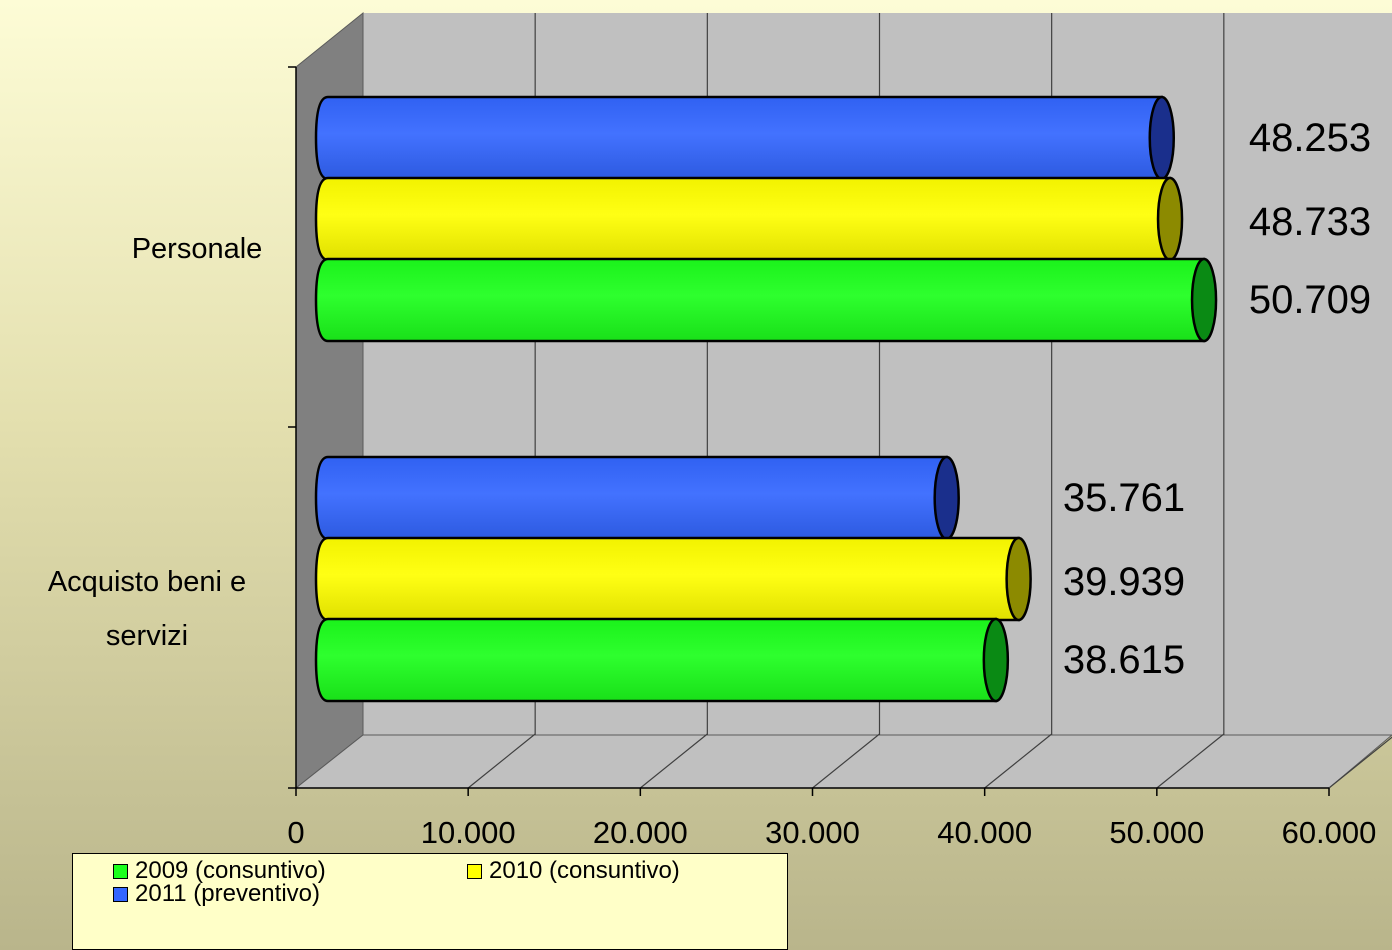 This screenshot has width=1392, height=950. Describe the element at coordinates (197, 249) in the screenshot. I see `category-label: Personale` at that location.